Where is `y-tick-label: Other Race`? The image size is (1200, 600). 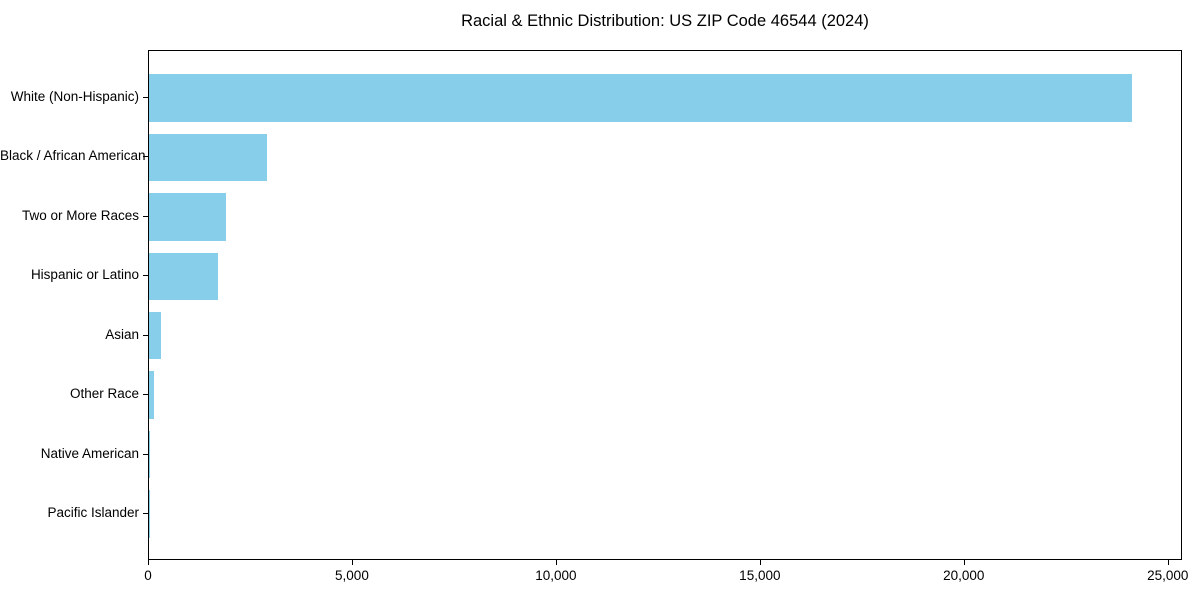
y-tick-label: Other Race is located at coordinates (104, 394).